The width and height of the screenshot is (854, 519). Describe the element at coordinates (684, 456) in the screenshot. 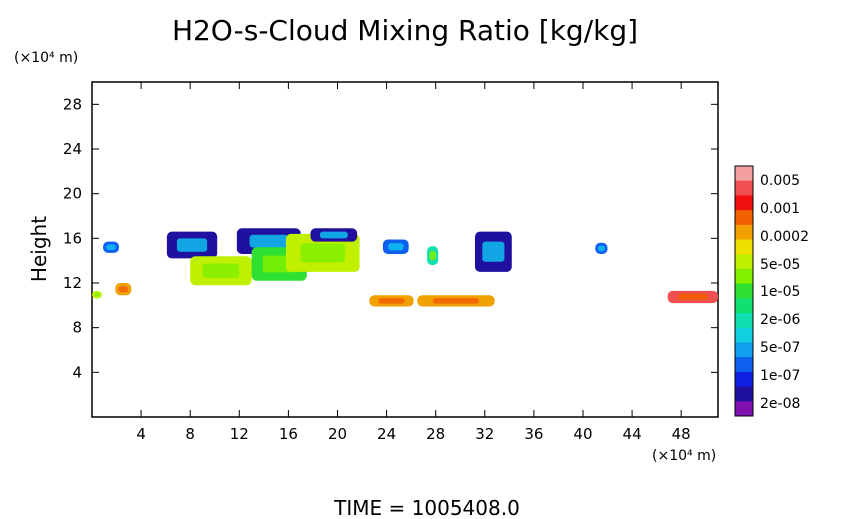

I see `x-unit-label: (×10⁴ m)` at that location.